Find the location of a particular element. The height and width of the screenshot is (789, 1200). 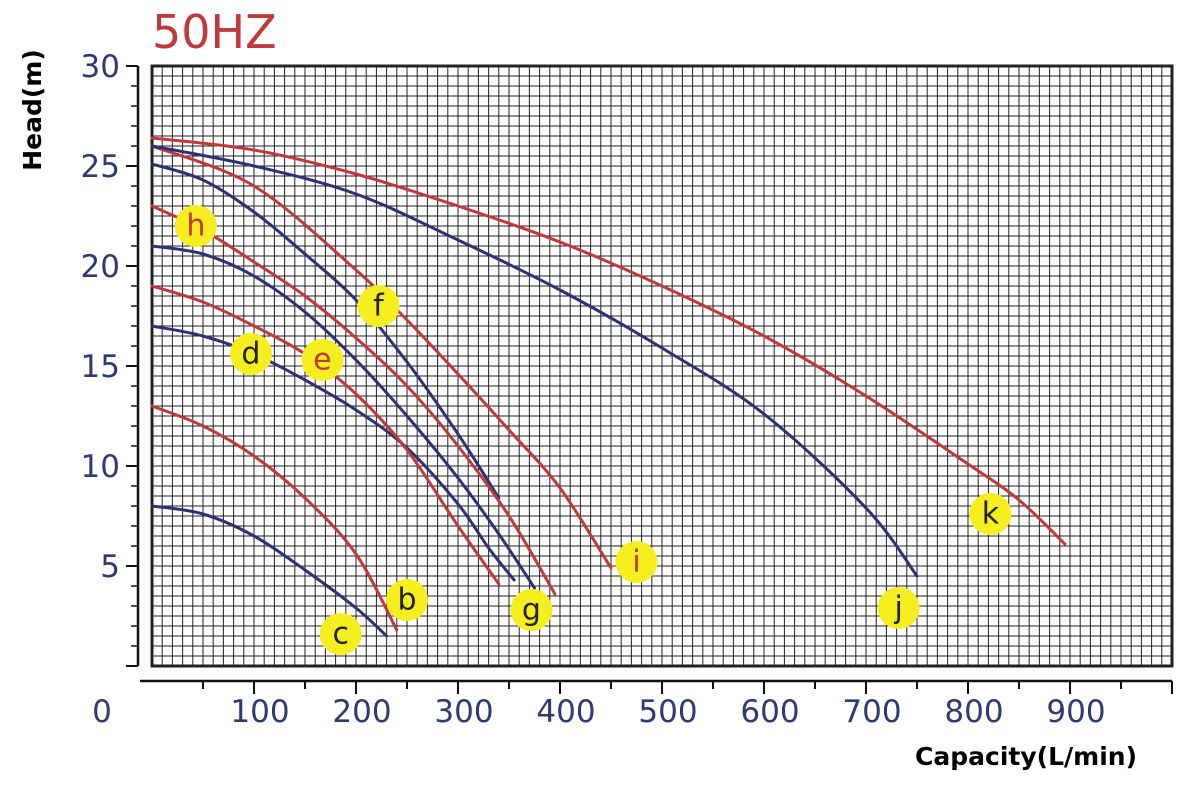

curve-marker-c is located at coordinates (340, 634).